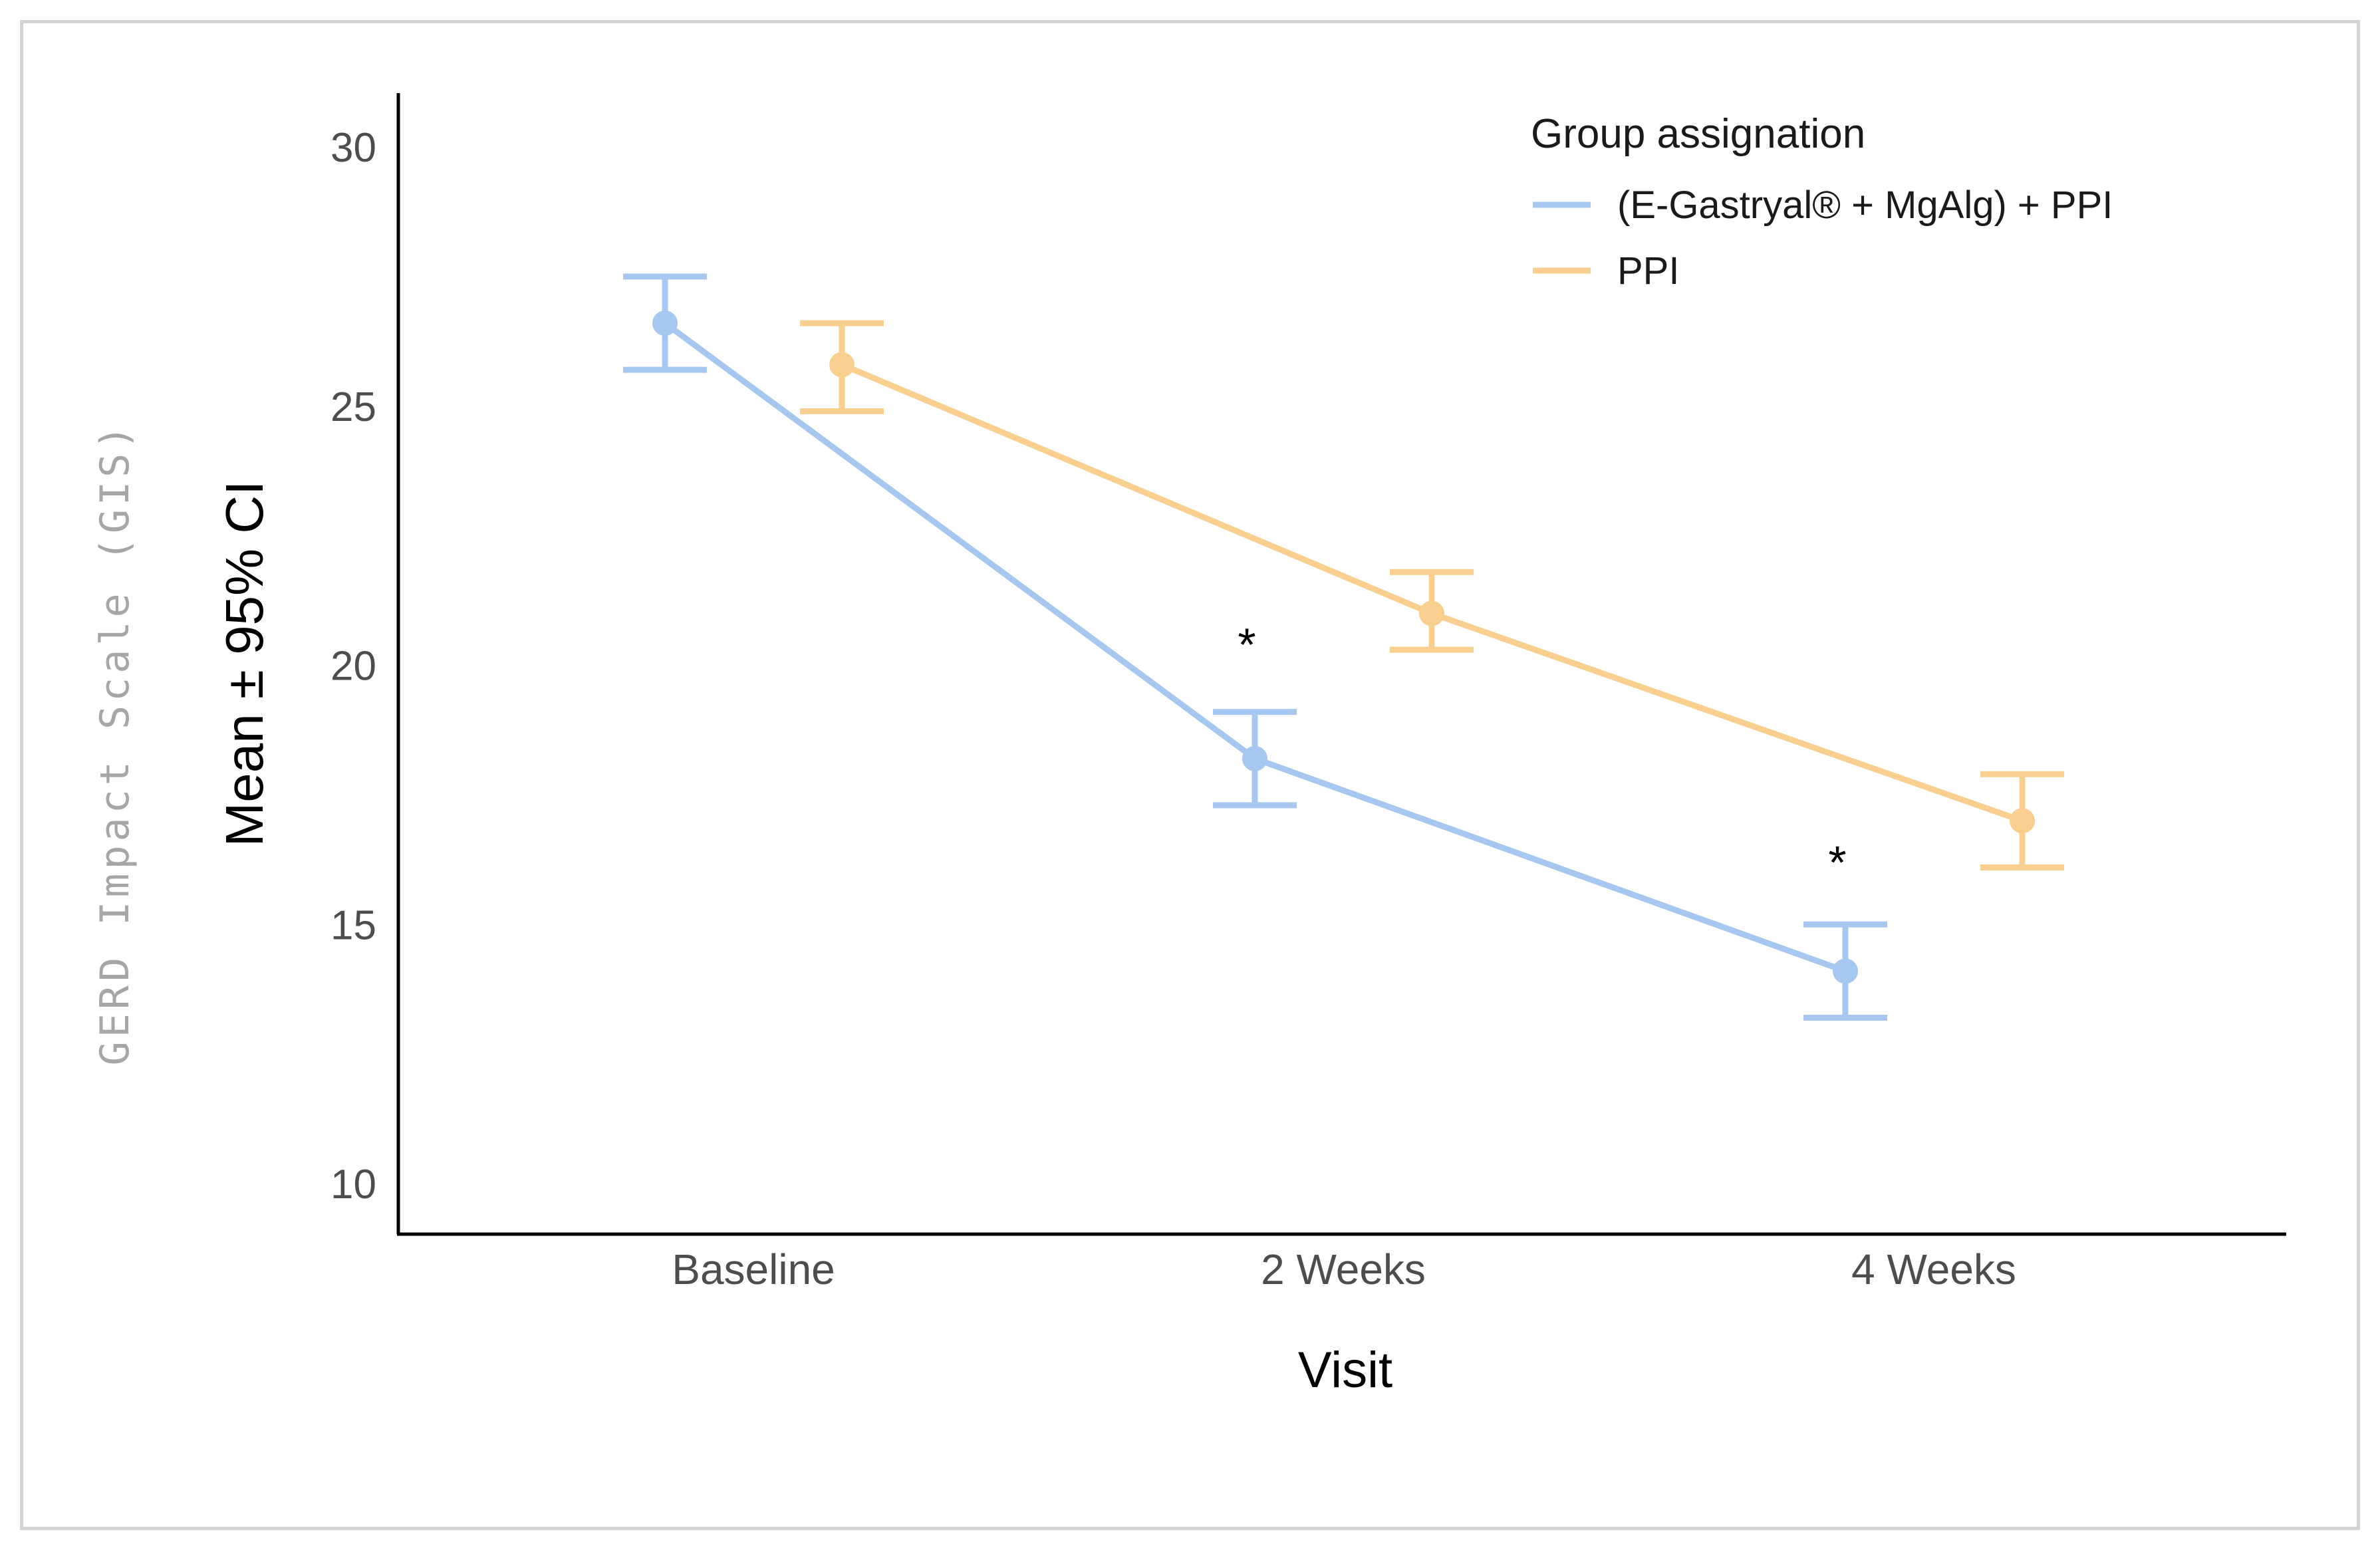  I want to click on x-tick-label-baseline: Baseline, so click(753, 1269).